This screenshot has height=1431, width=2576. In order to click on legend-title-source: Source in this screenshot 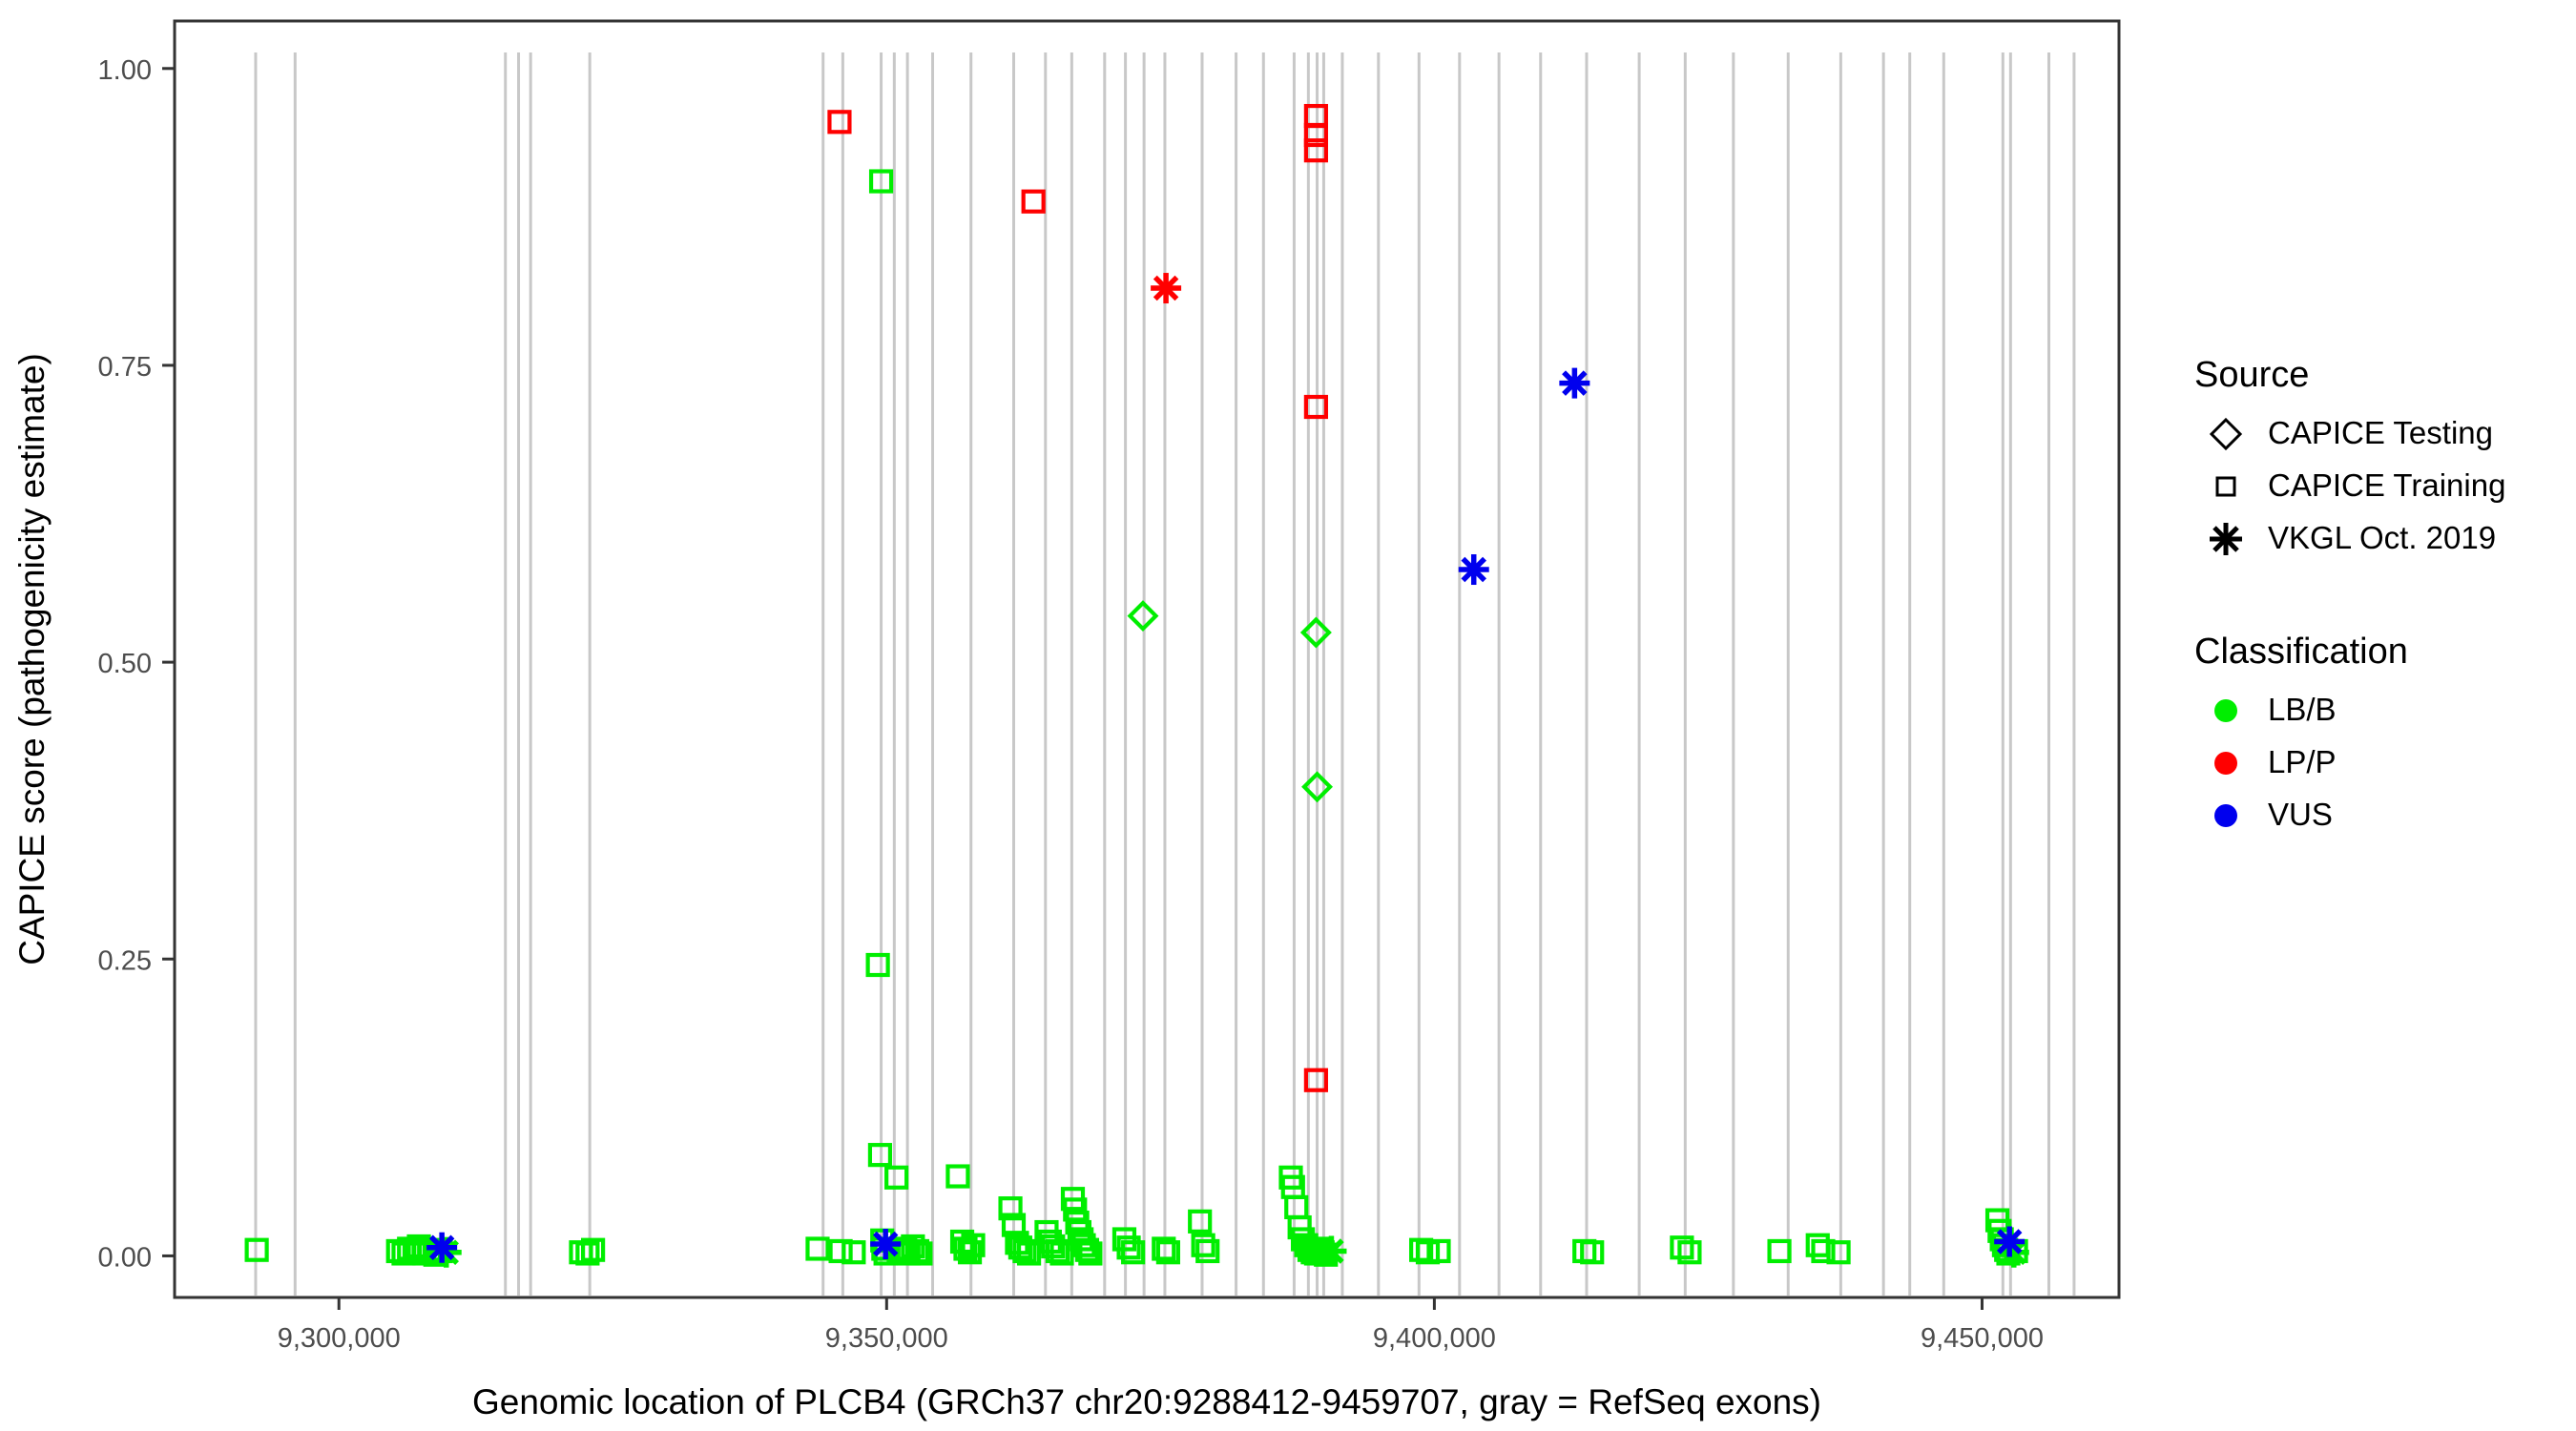, I will do `click(2251, 375)`.